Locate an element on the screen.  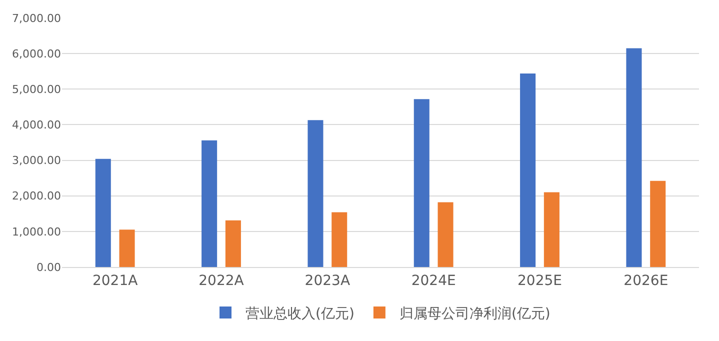
x-tick-label: 2025E is located at coordinates (540, 280).